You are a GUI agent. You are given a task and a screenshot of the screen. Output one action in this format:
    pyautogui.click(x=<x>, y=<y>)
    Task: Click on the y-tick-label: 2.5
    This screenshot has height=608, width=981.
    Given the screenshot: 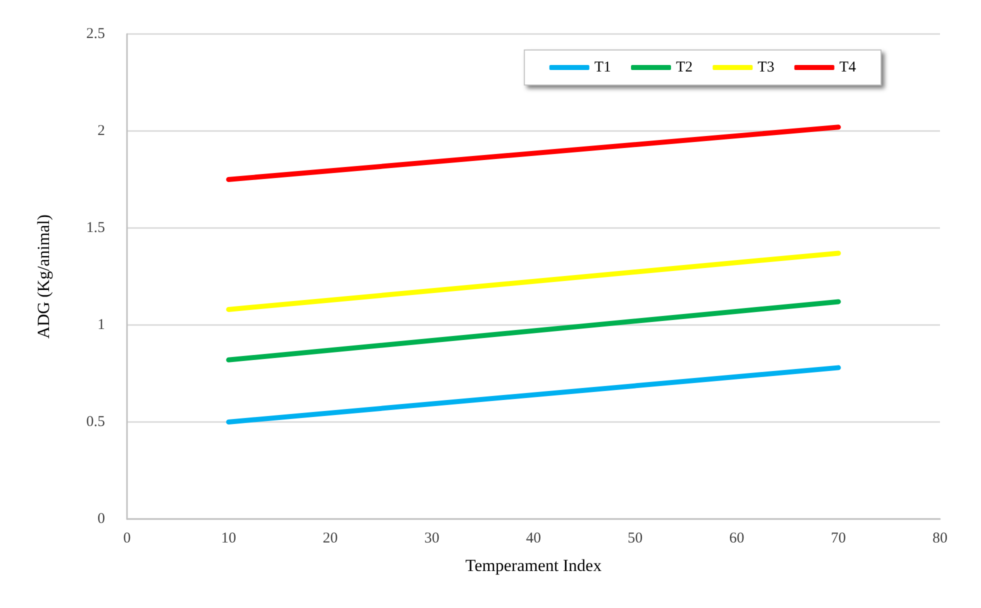 What is the action you would take?
    pyautogui.click(x=95, y=34)
    